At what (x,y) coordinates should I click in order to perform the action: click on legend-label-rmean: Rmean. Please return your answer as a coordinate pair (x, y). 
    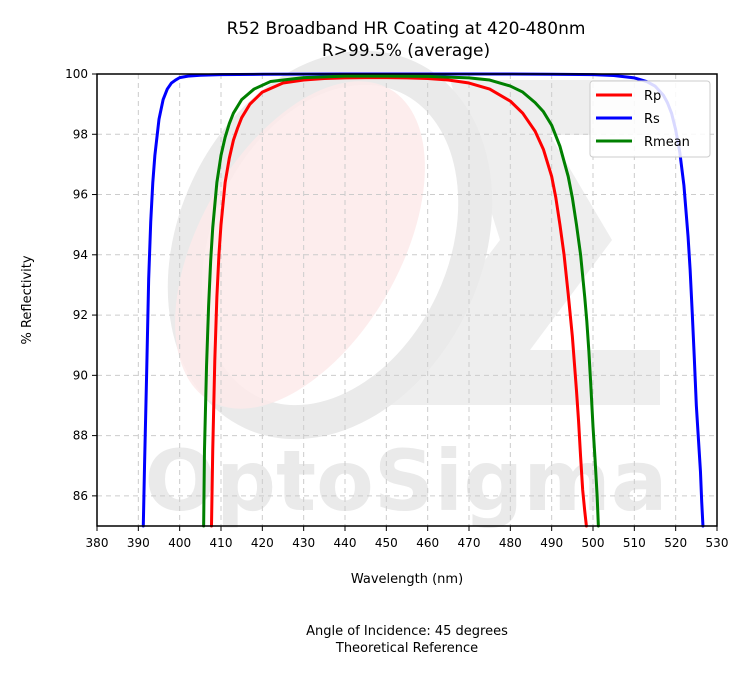
    Looking at the image, I should click on (667, 142).